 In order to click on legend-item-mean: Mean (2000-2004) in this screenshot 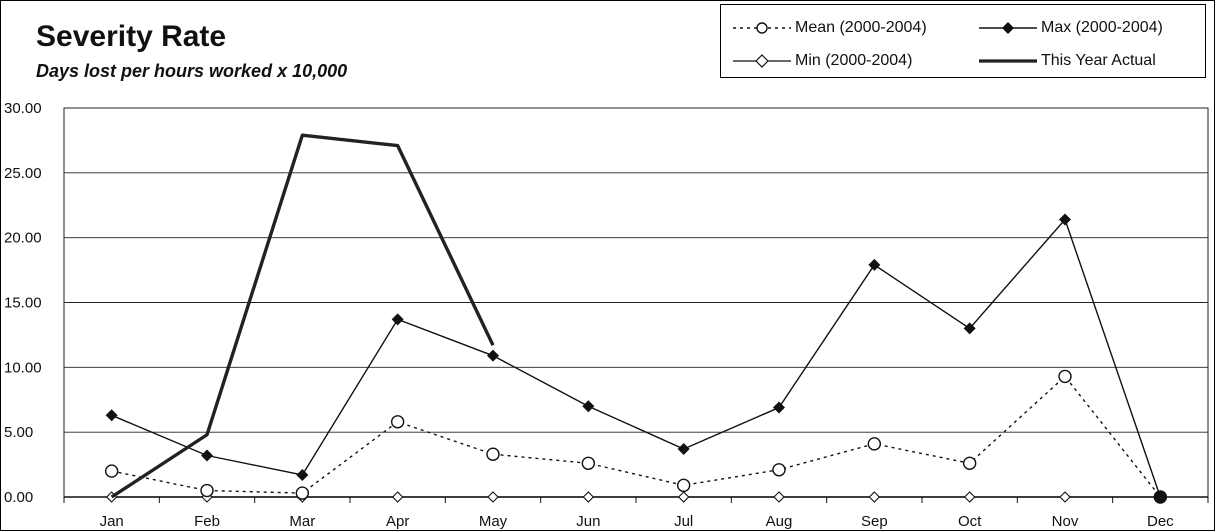, I will do `click(829, 28)`.